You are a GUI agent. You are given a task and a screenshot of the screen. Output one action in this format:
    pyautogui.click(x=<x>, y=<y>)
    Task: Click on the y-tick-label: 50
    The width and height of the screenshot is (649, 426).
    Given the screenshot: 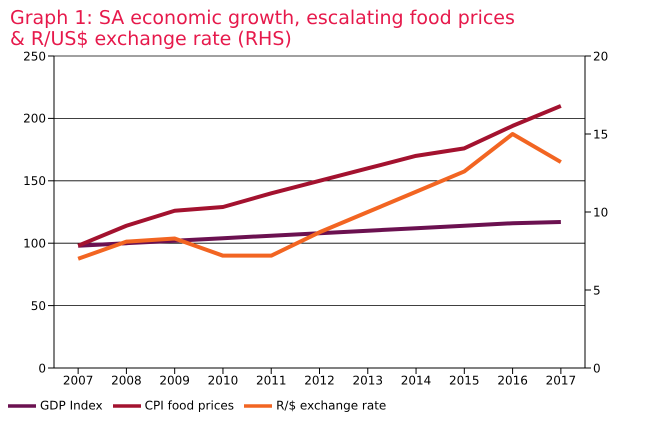 What is the action you would take?
    pyautogui.click(x=38, y=305)
    